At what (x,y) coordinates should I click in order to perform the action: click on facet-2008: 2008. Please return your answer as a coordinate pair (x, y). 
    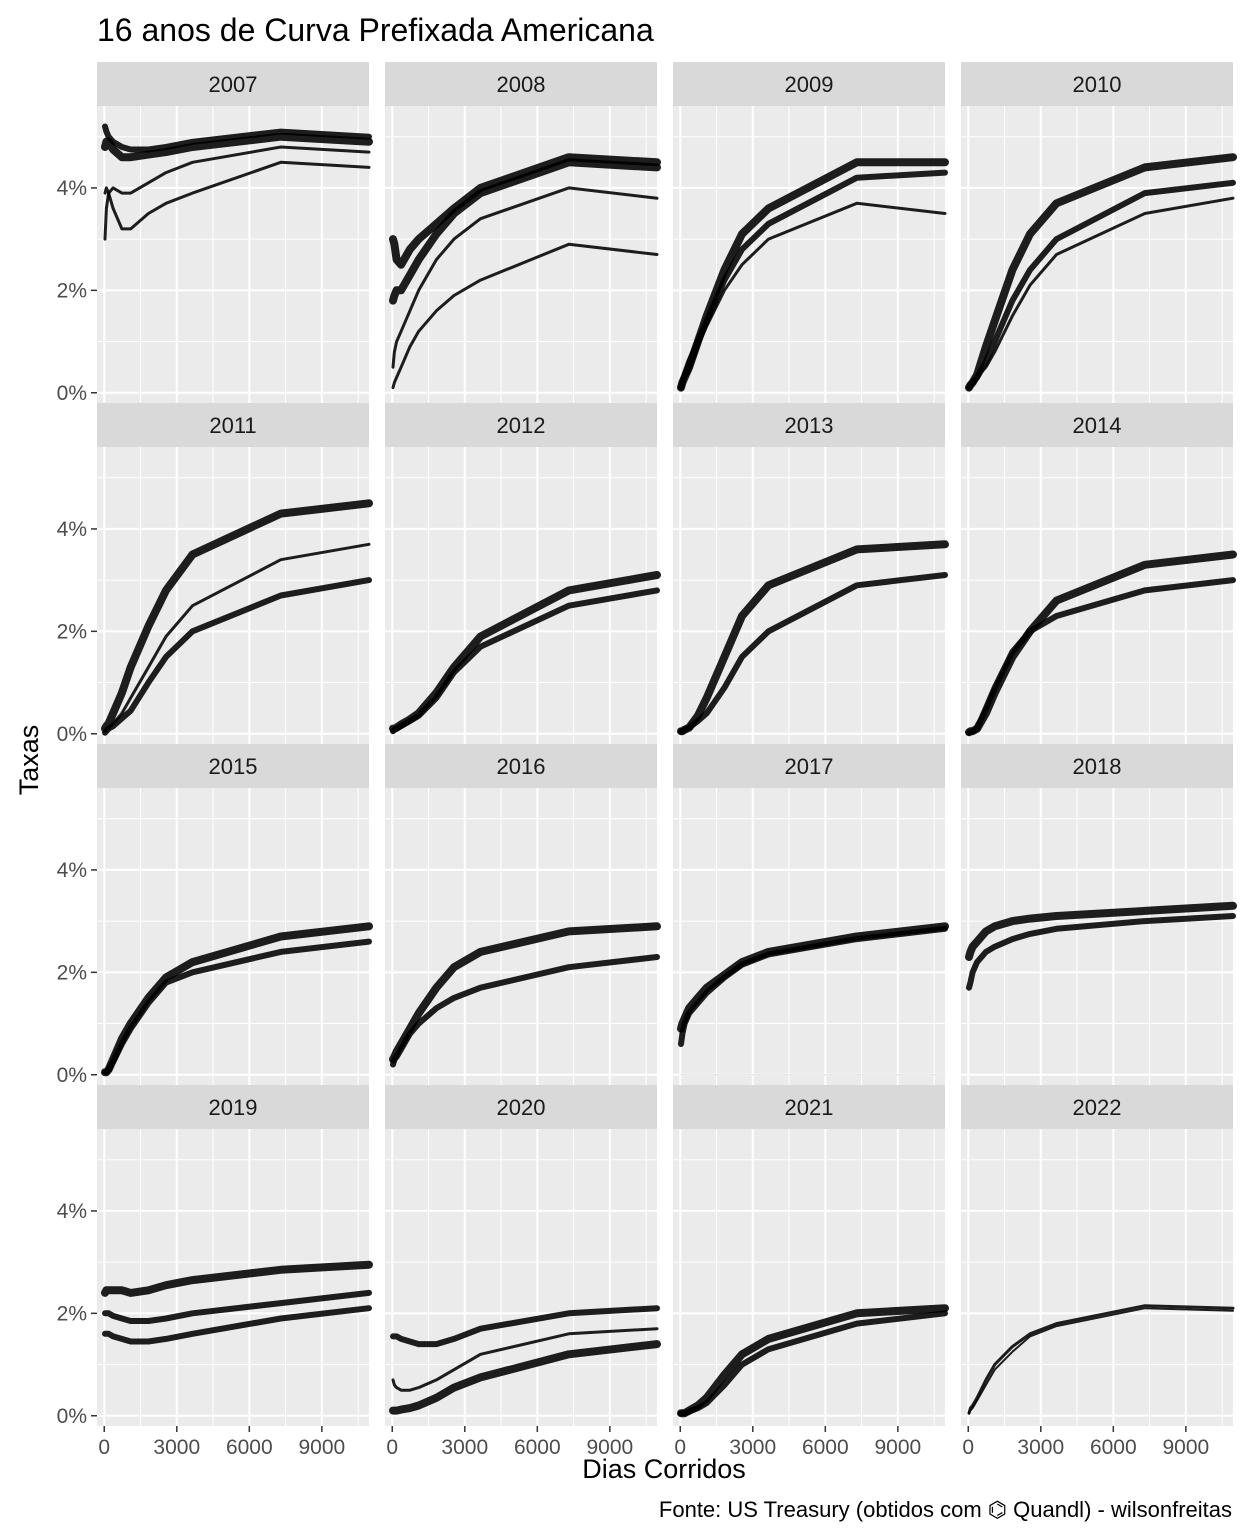
    Looking at the image, I should click on (523, 232).